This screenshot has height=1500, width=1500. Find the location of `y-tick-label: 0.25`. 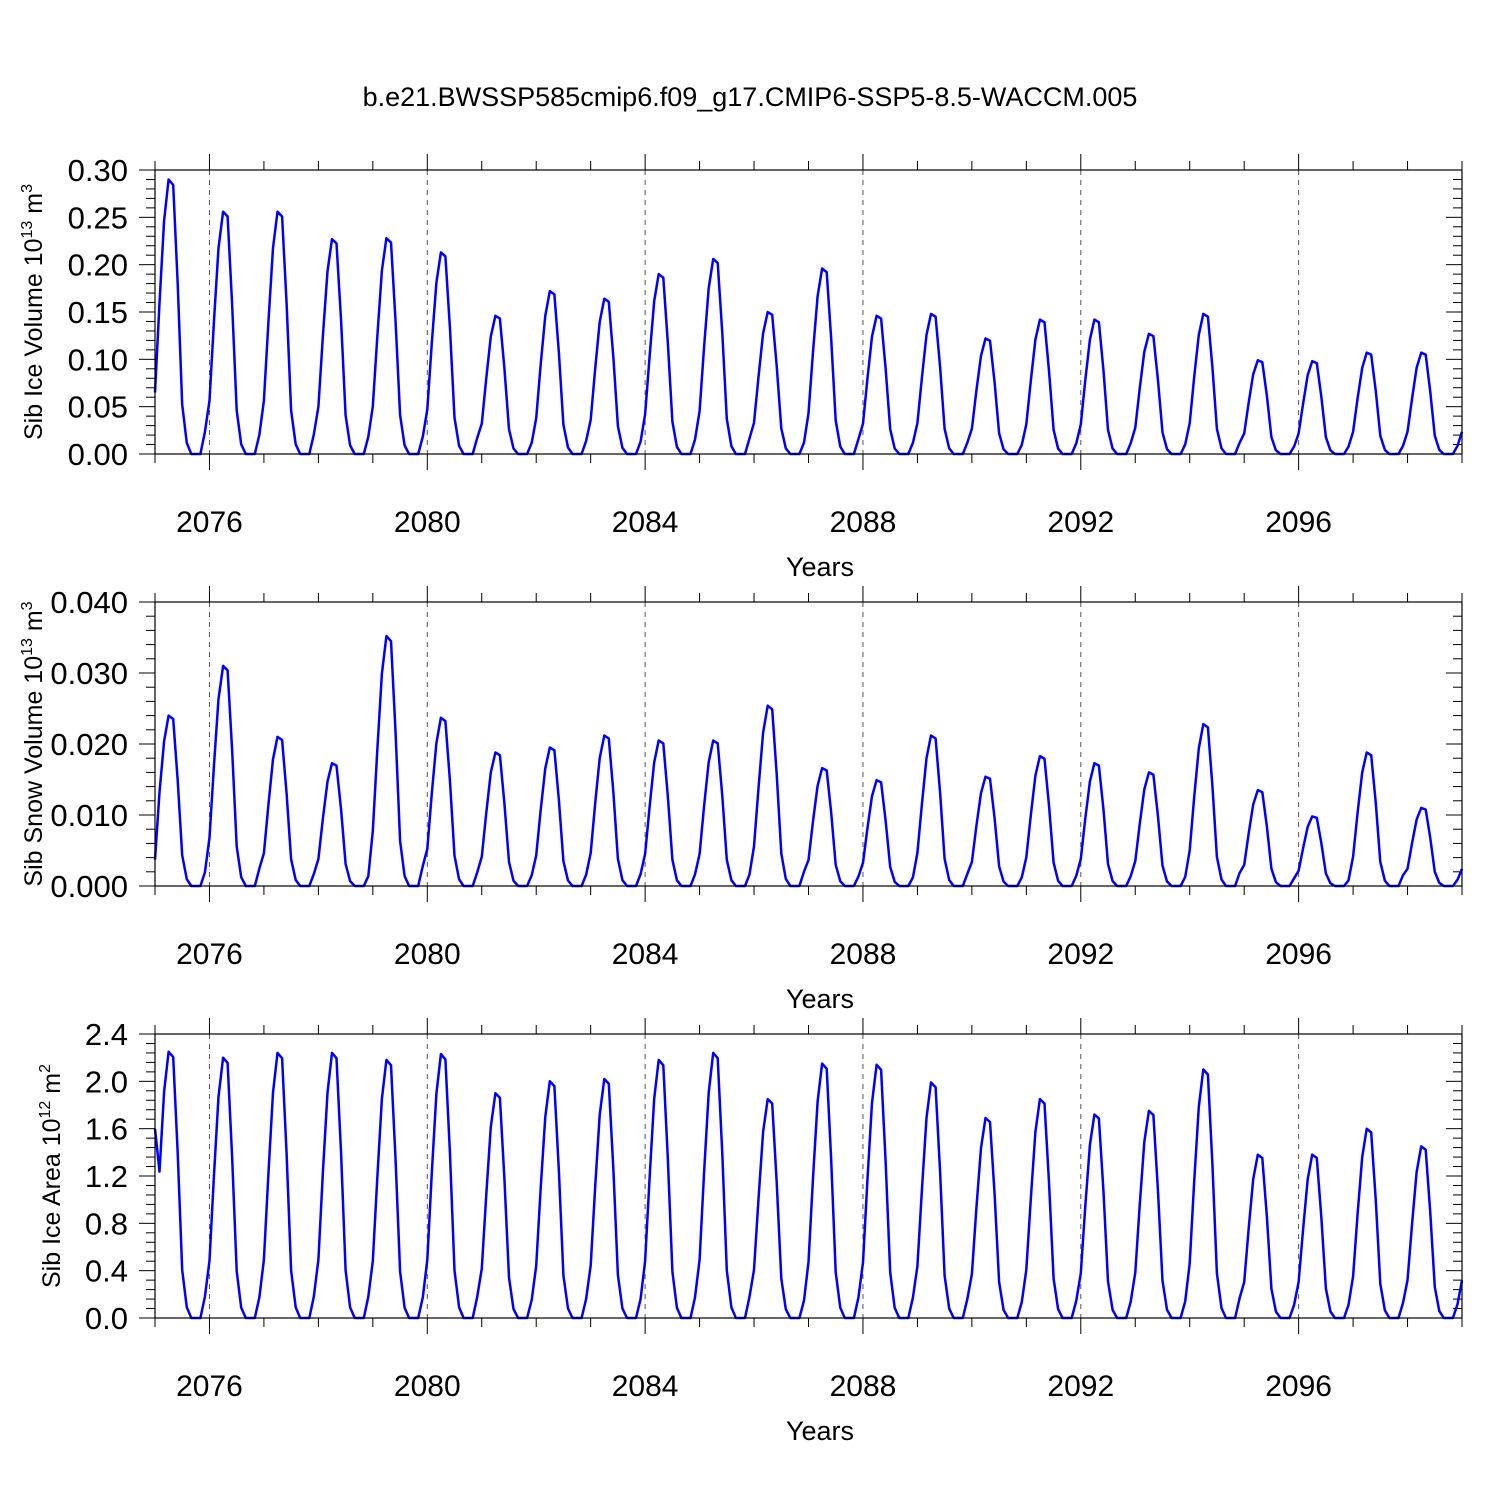

y-tick-label: 0.25 is located at coordinates (98, 217).